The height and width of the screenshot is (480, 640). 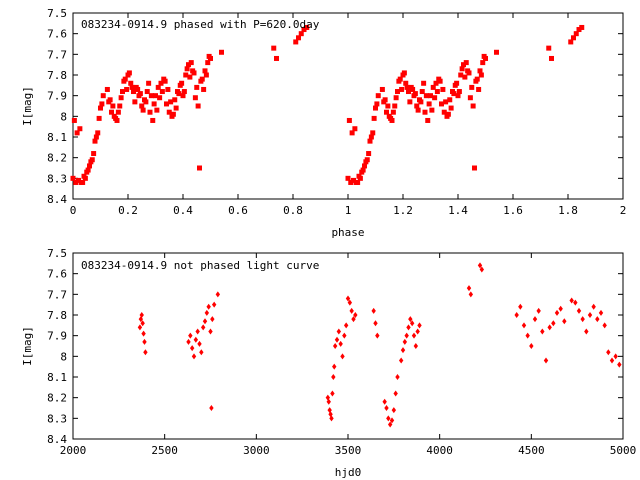 I want to click on y-tick-label-bottom: 8, so click(x=63, y=356).